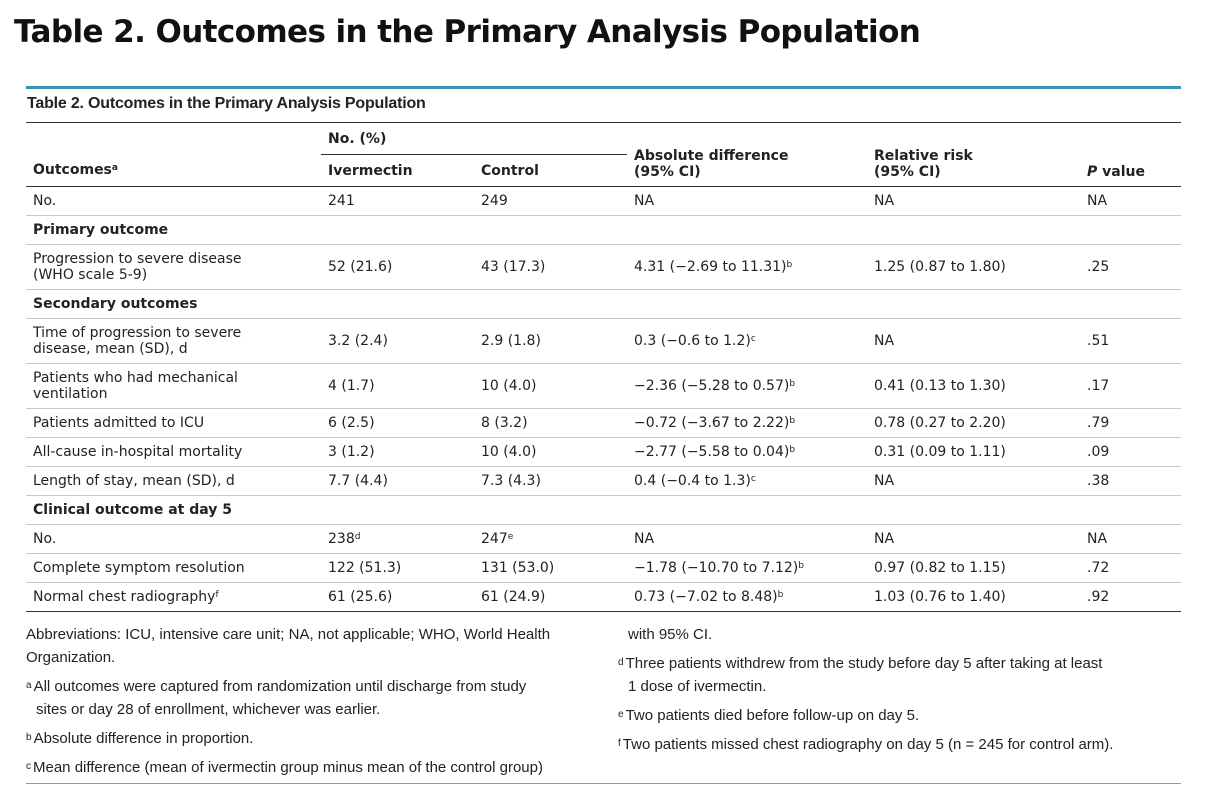 Image resolution: width=1209 pixels, height=788 pixels. What do you see at coordinates (140, 738) in the screenshot?
I see `footnote-b: b Absolute difference in proportion.` at bounding box center [140, 738].